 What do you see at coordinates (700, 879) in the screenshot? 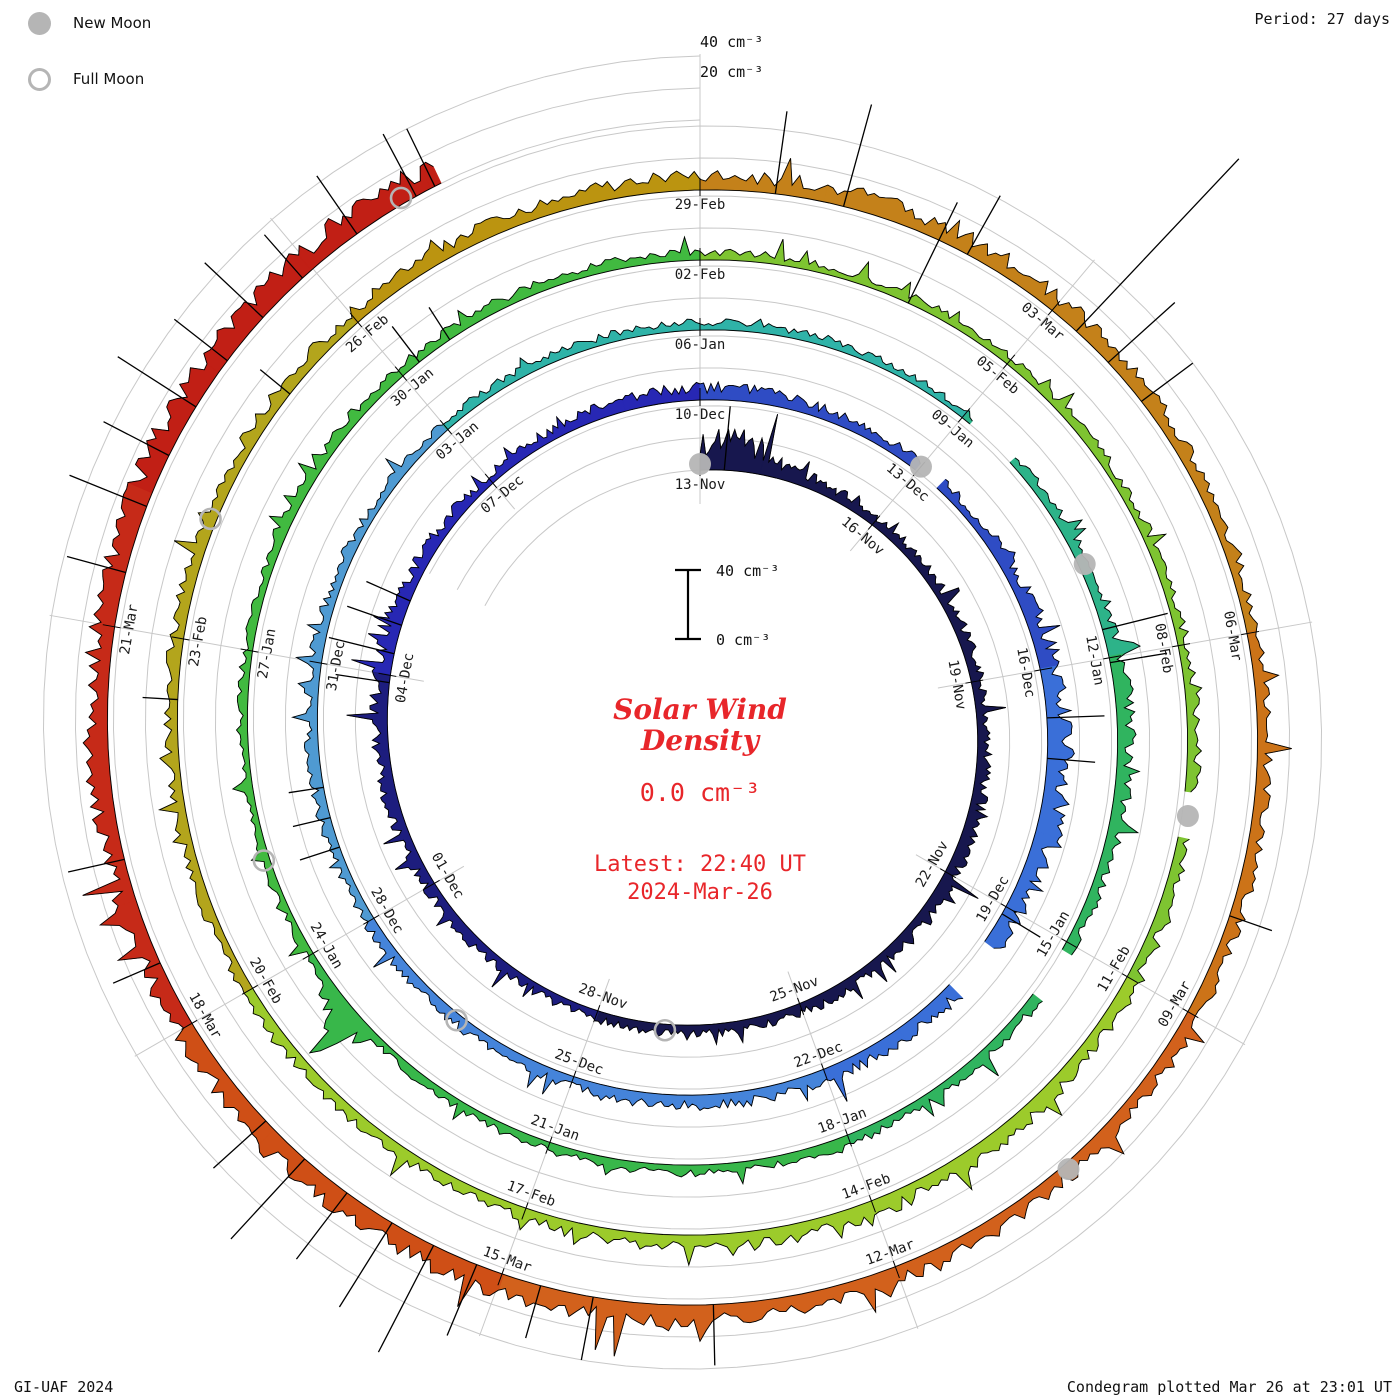
I see `latest-timestamp: Latest: 22:40 UT 2024-Mar-26` at bounding box center [700, 879].